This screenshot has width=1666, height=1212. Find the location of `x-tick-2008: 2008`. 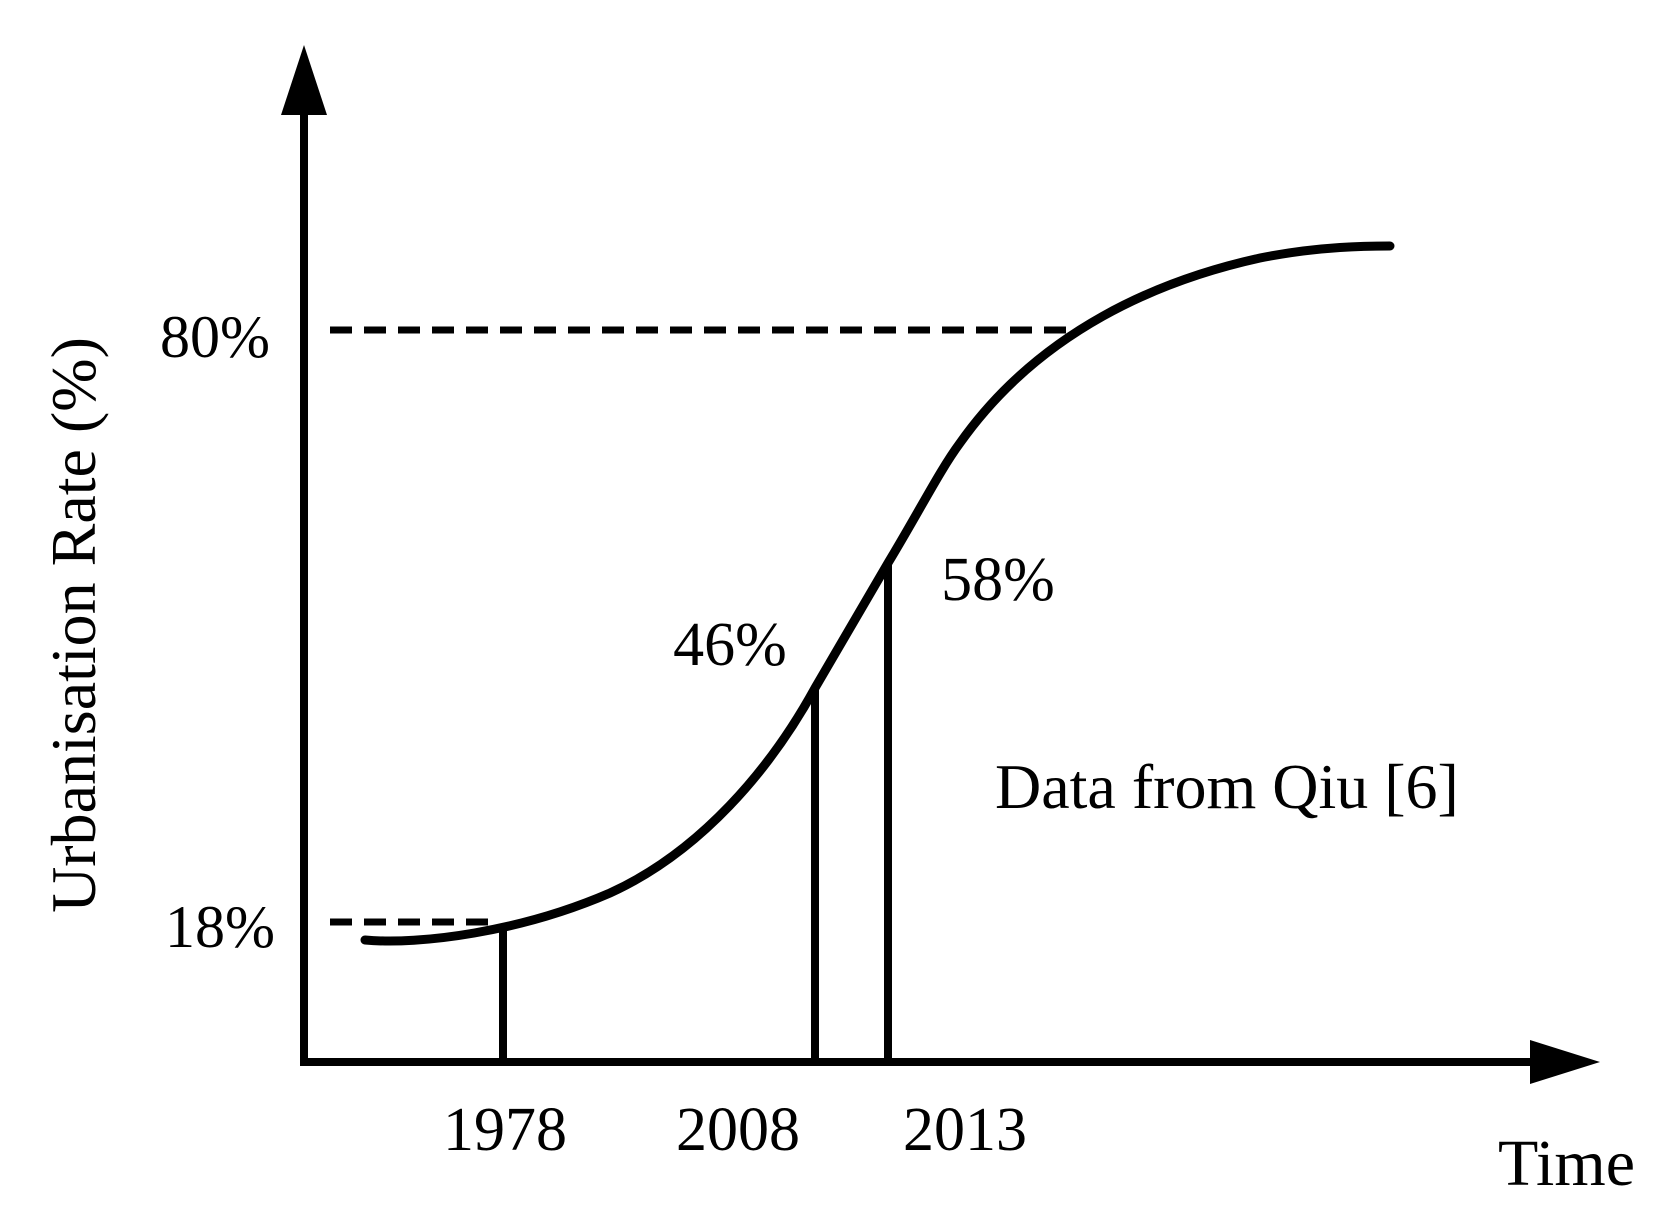

x-tick-2008: 2008 is located at coordinates (738, 1130).